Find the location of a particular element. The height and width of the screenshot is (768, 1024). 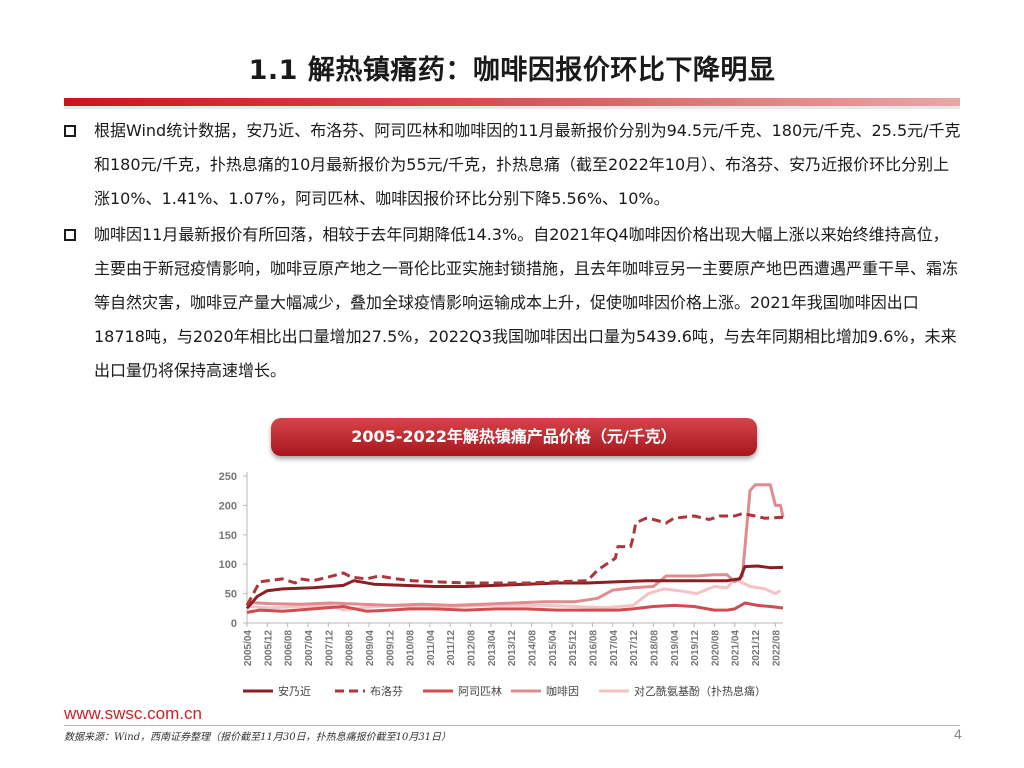

y-tick-label: 200 is located at coordinates (228, 506).